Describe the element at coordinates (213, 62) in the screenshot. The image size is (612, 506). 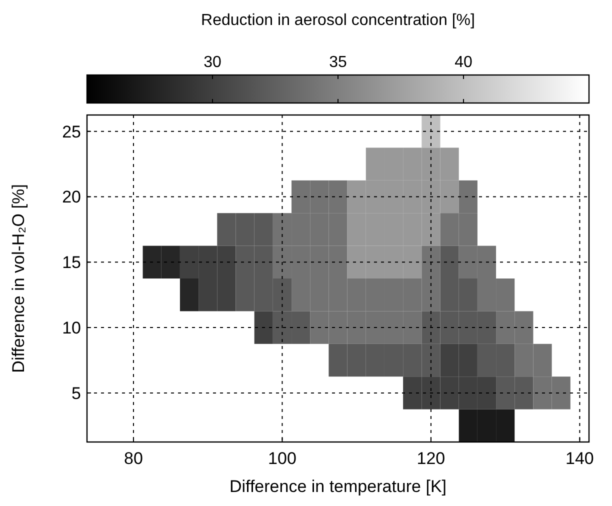
I see `color-bar-label: 30` at that location.